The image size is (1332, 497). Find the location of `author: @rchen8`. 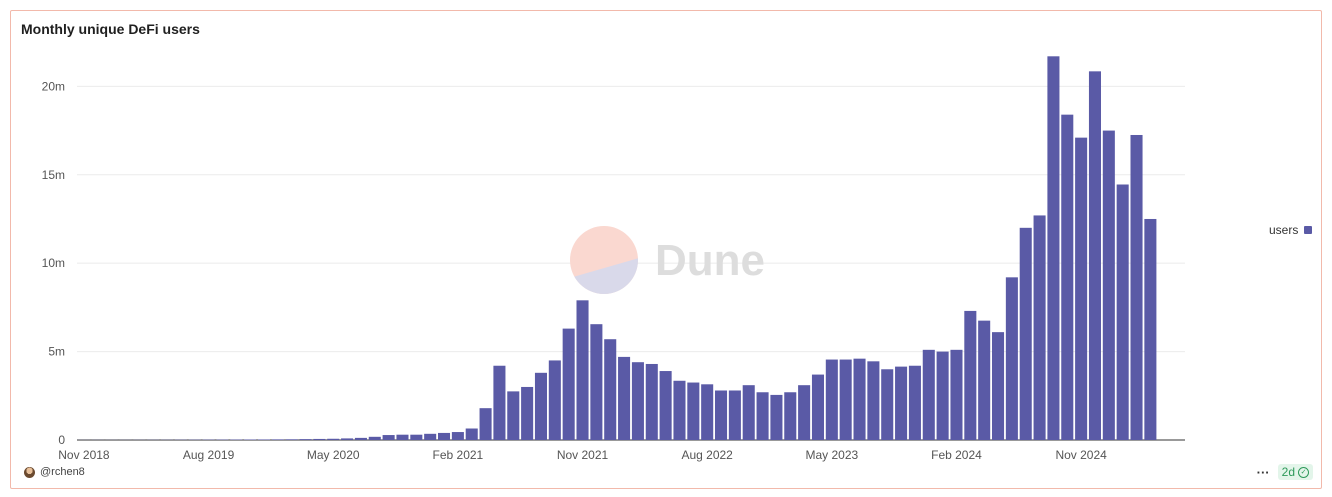

author: @rchen8 is located at coordinates (54, 472).